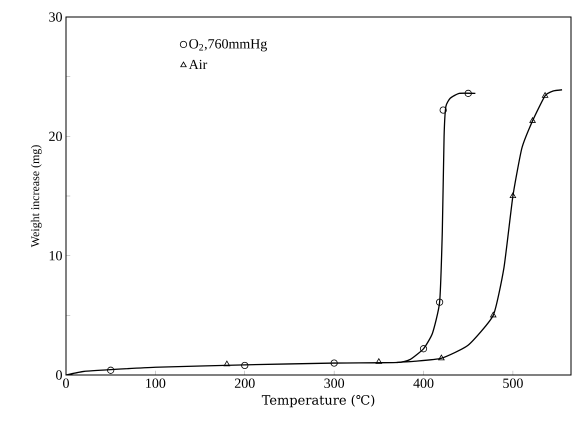 This screenshot has height=435, width=583. What do you see at coordinates (55, 137) in the screenshot?
I see `y-tick-label: 20` at bounding box center [55, 137].